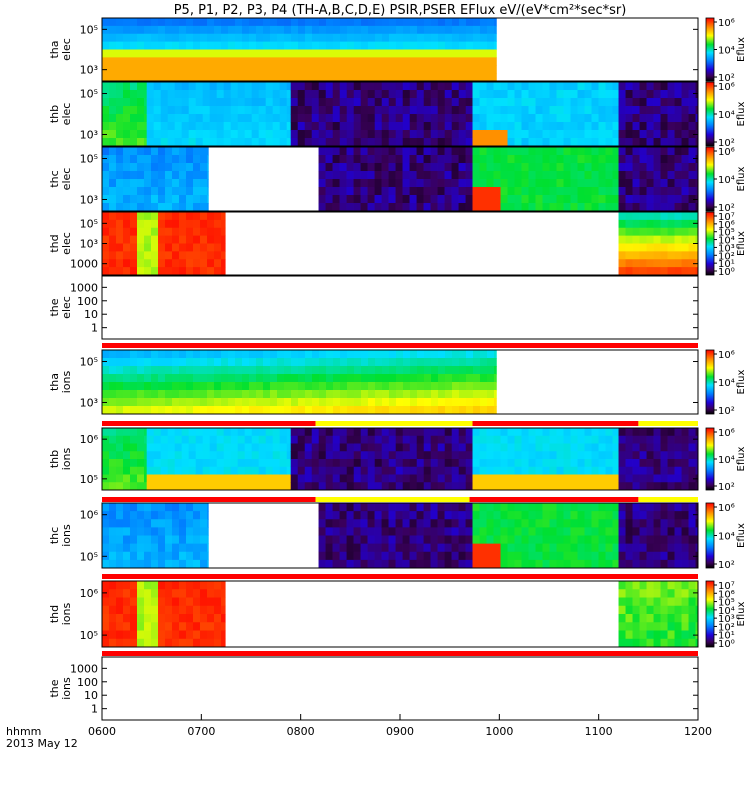 This screenshot has width=750, height=800. What do you see at coordinates (66, 688) in the screenshot?
I see `species-label: ions` at bounding box center [66, 688].